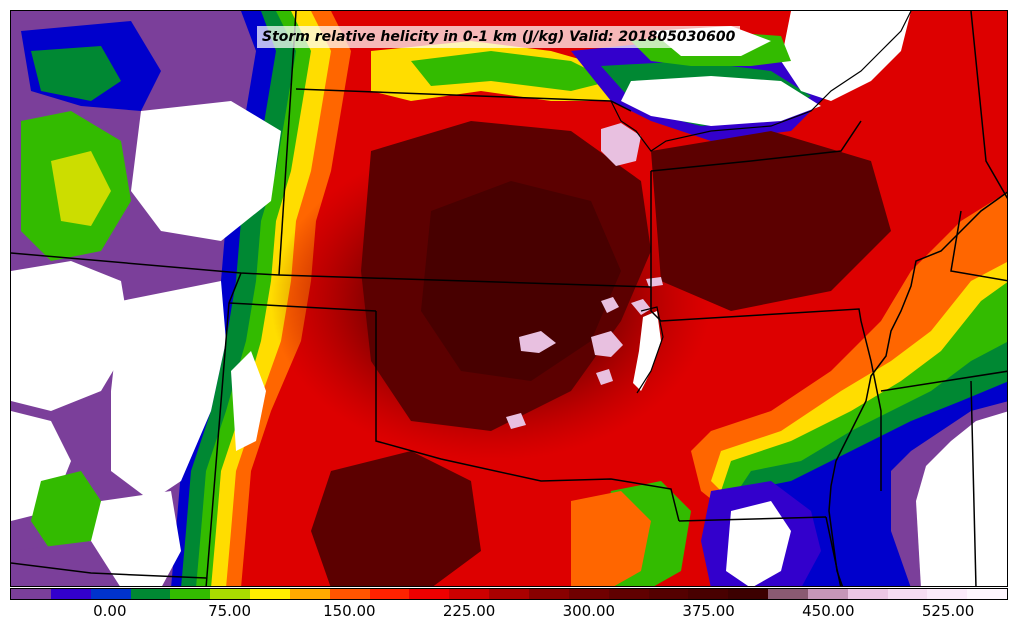  I want to click on helicity-field-southeast-white, so click(961, 498).